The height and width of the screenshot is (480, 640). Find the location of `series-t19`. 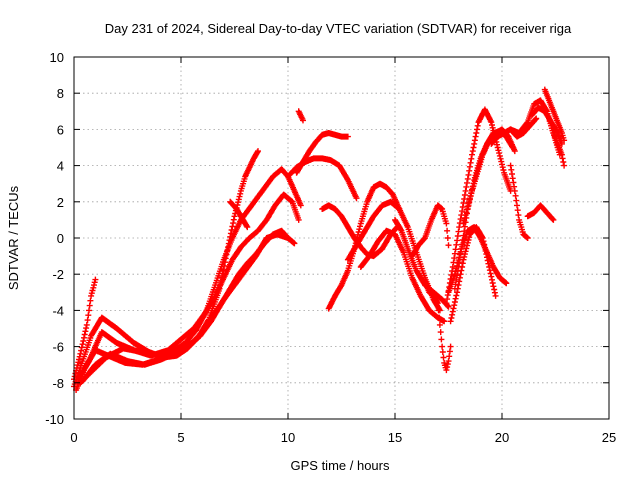

series-t19 is located at coordinates (473, 274).